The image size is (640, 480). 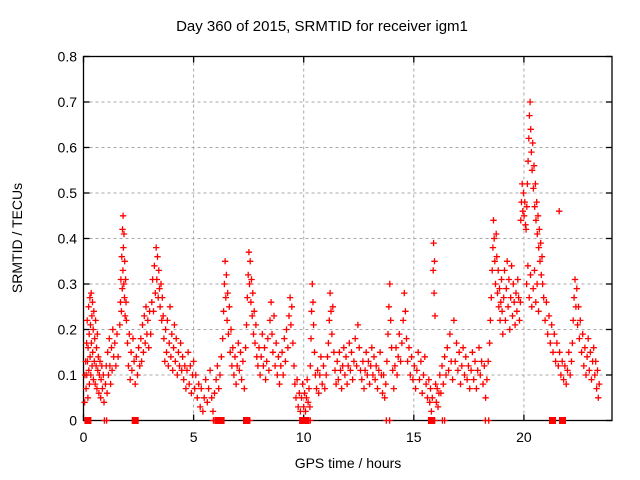 I want to click on x-tick-label: 20, so click(x=524, y=437).